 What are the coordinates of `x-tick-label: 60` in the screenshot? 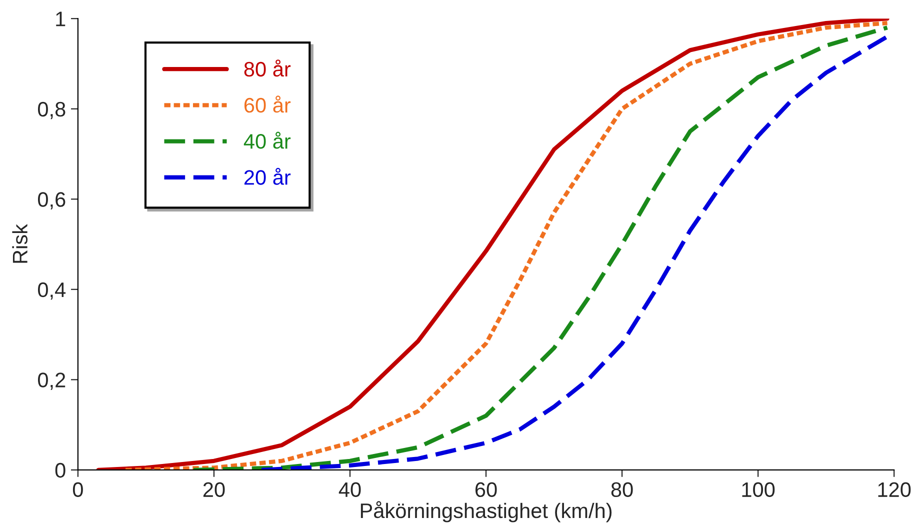 It's located at (486, 490).